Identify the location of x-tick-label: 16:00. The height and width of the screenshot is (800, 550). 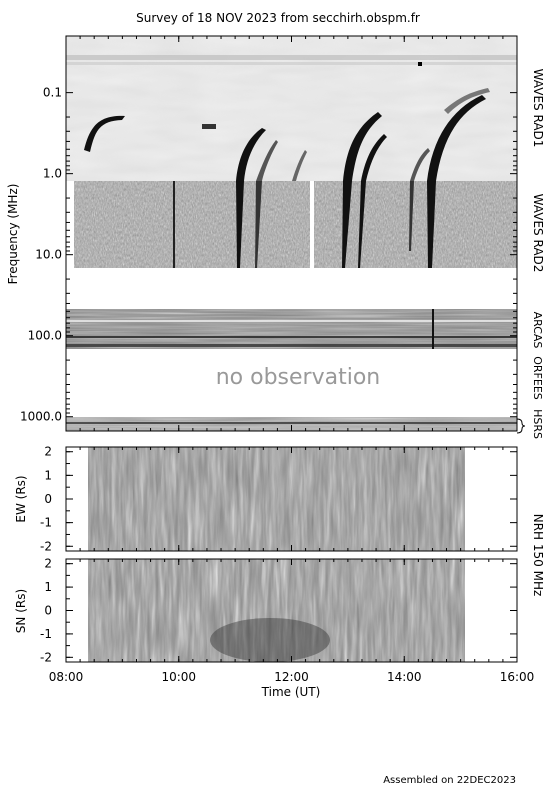
(517, 677).